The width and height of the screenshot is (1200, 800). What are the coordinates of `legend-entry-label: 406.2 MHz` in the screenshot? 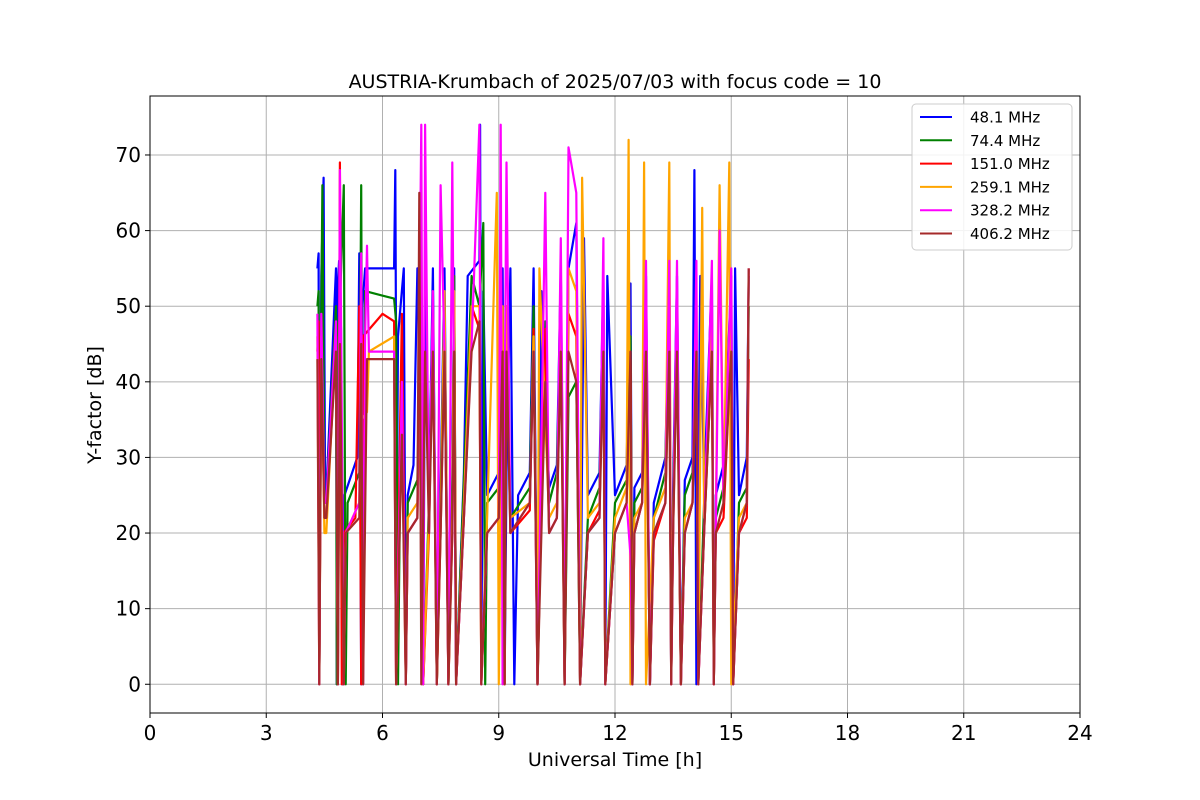 It's located at (1010, 234).